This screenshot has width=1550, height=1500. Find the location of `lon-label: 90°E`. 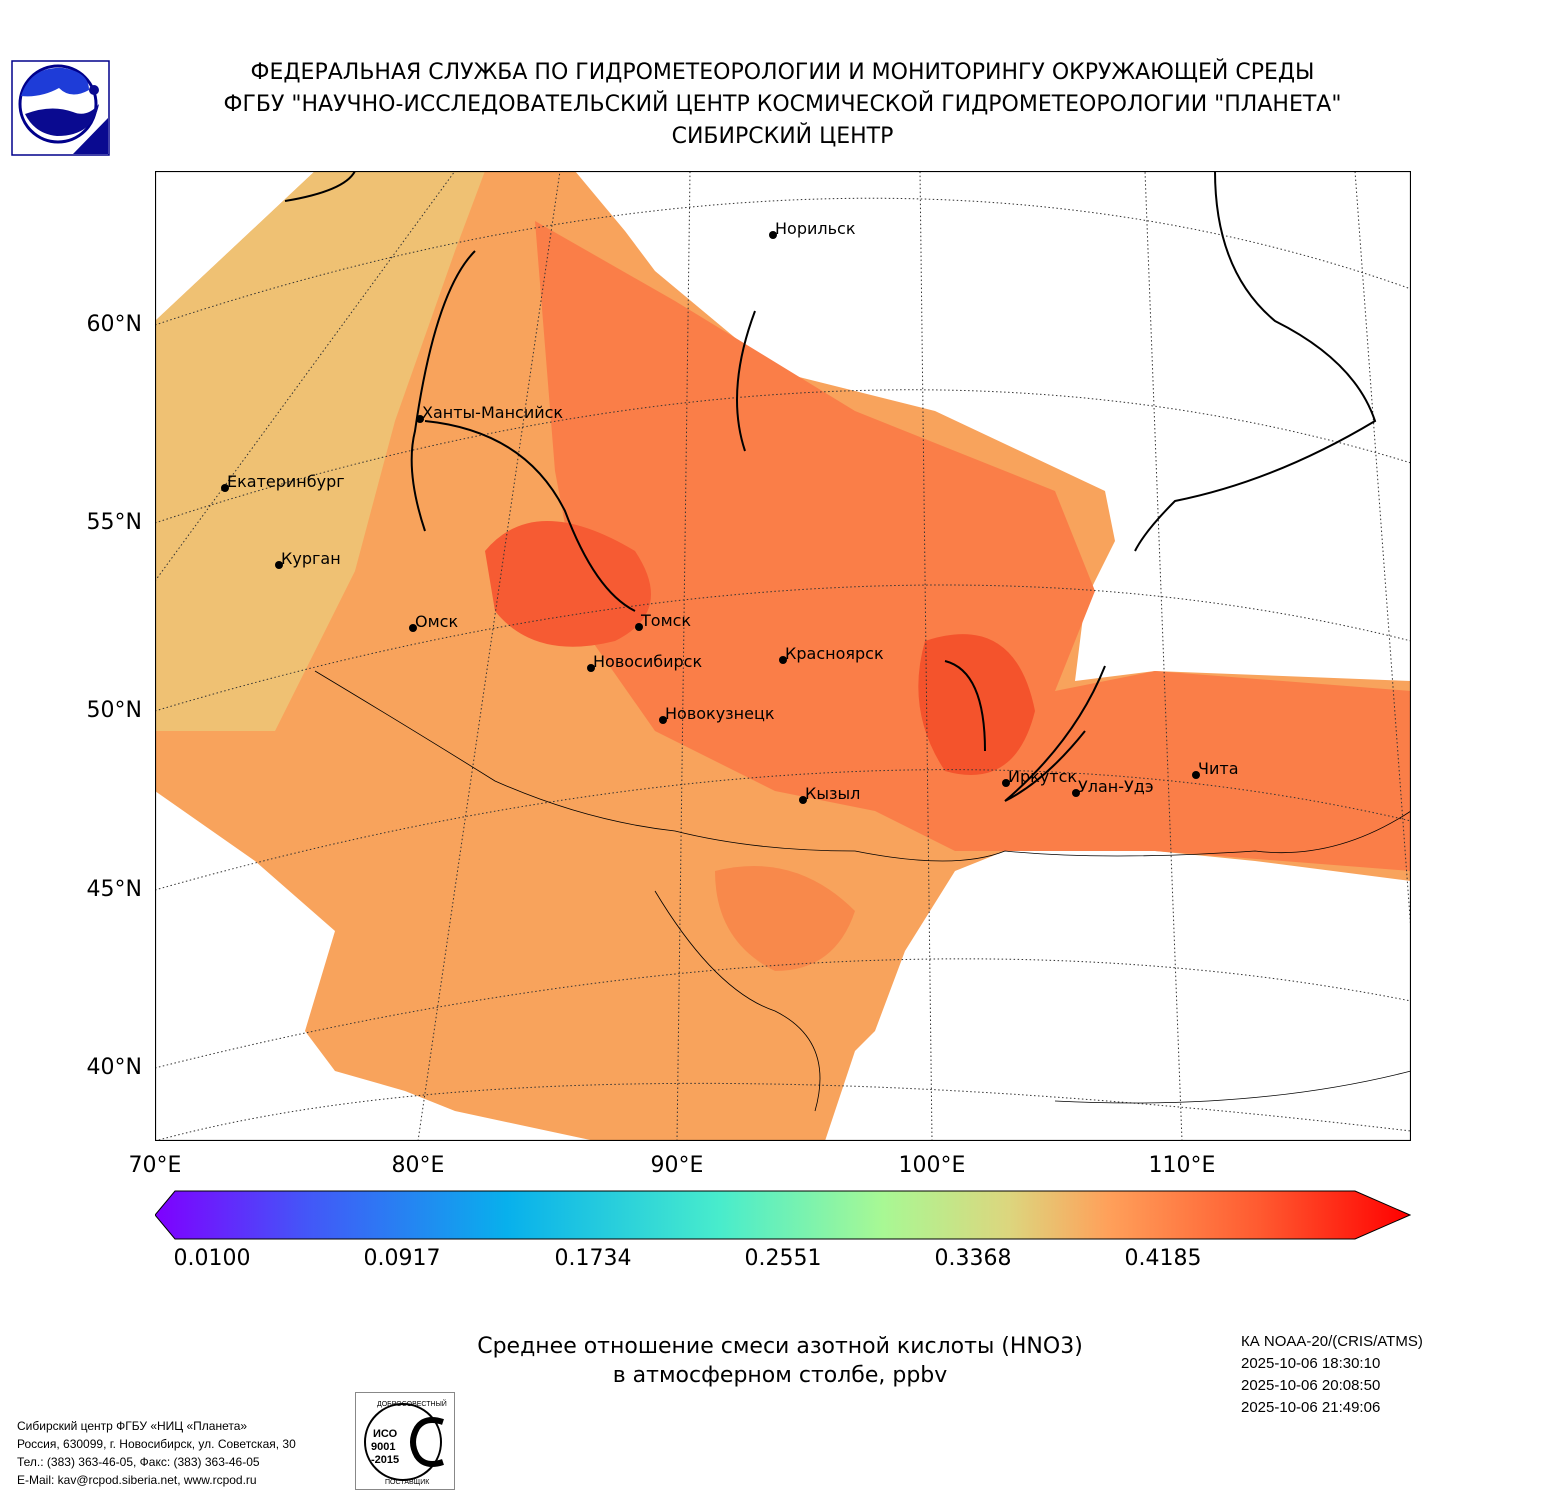

lon-label: 90°E is located at coordinates (677, 1165).